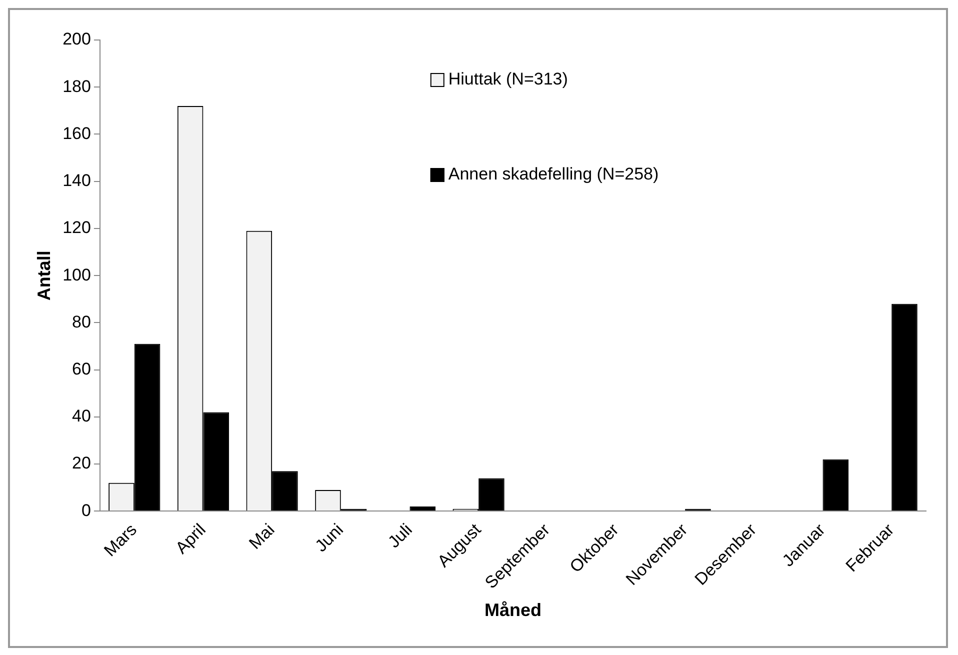 Image resolution: width=958 pixels, height=655 pixels. I want to click on y-axis-title: Antall, so click(44, 275).